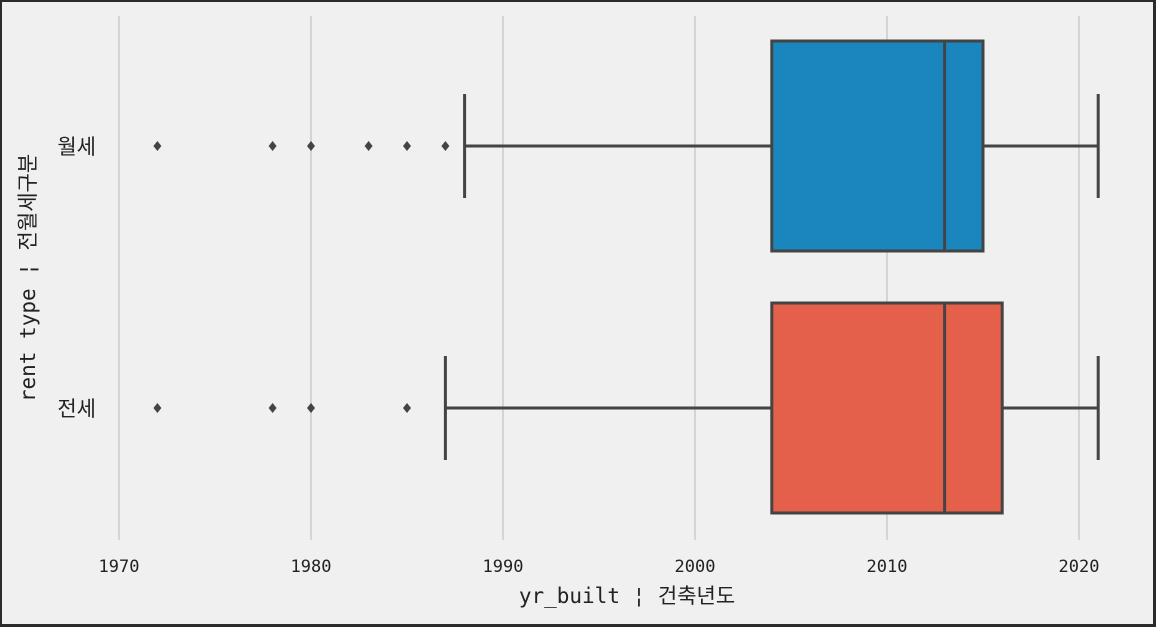 The width and height of the screenshot is (1156, 627). What do you see at coordinates (1079, 567) in the screenshot?
I see `x-tick-label: 2020` at bounding box center [1079, 567].